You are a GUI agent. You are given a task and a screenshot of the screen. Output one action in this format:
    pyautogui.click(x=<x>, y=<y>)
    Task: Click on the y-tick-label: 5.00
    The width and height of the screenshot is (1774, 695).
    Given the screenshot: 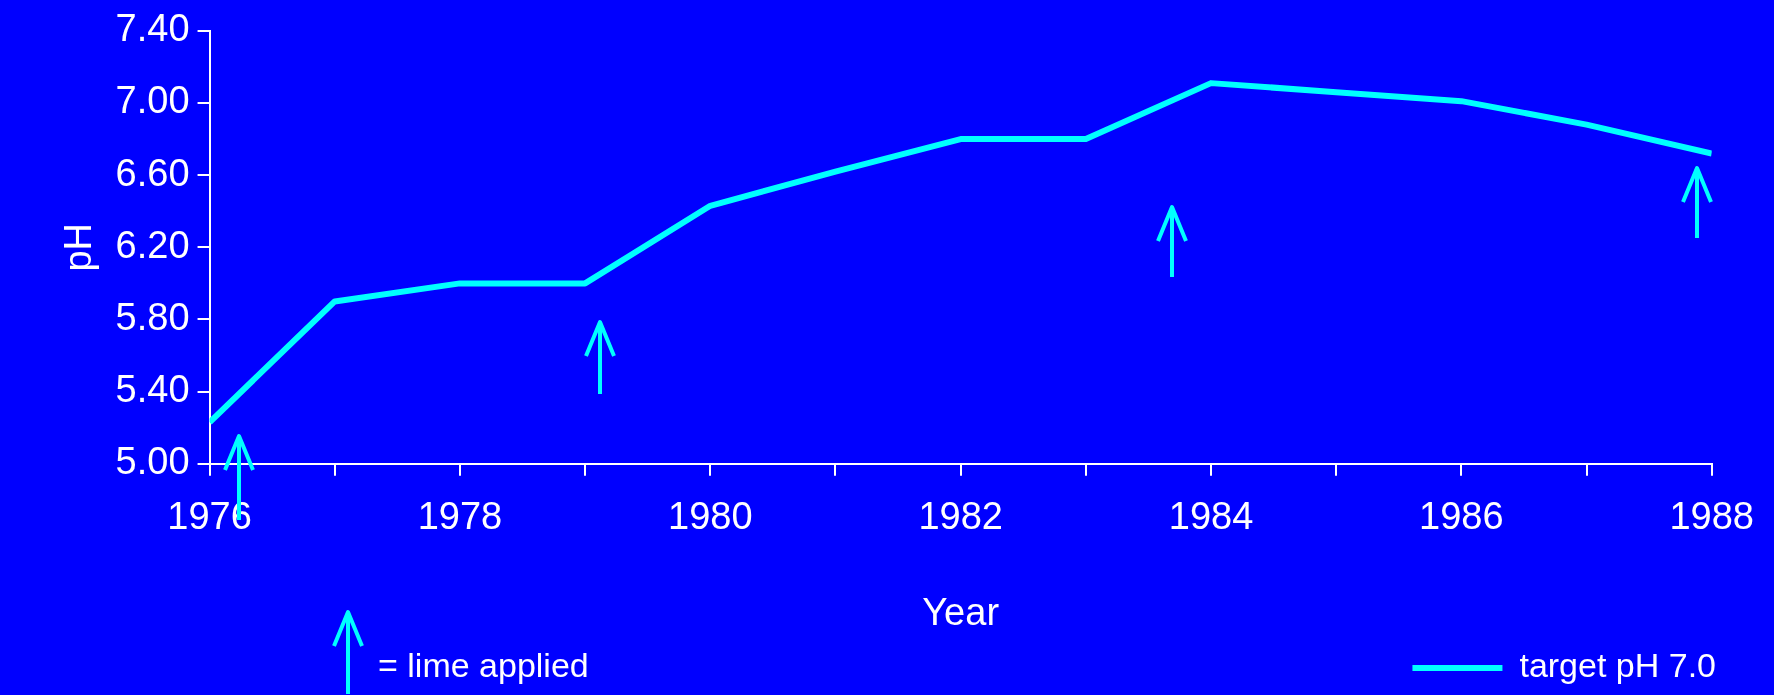 What is the action you would take?
    pyautogui.click(x=152, y=461)
    